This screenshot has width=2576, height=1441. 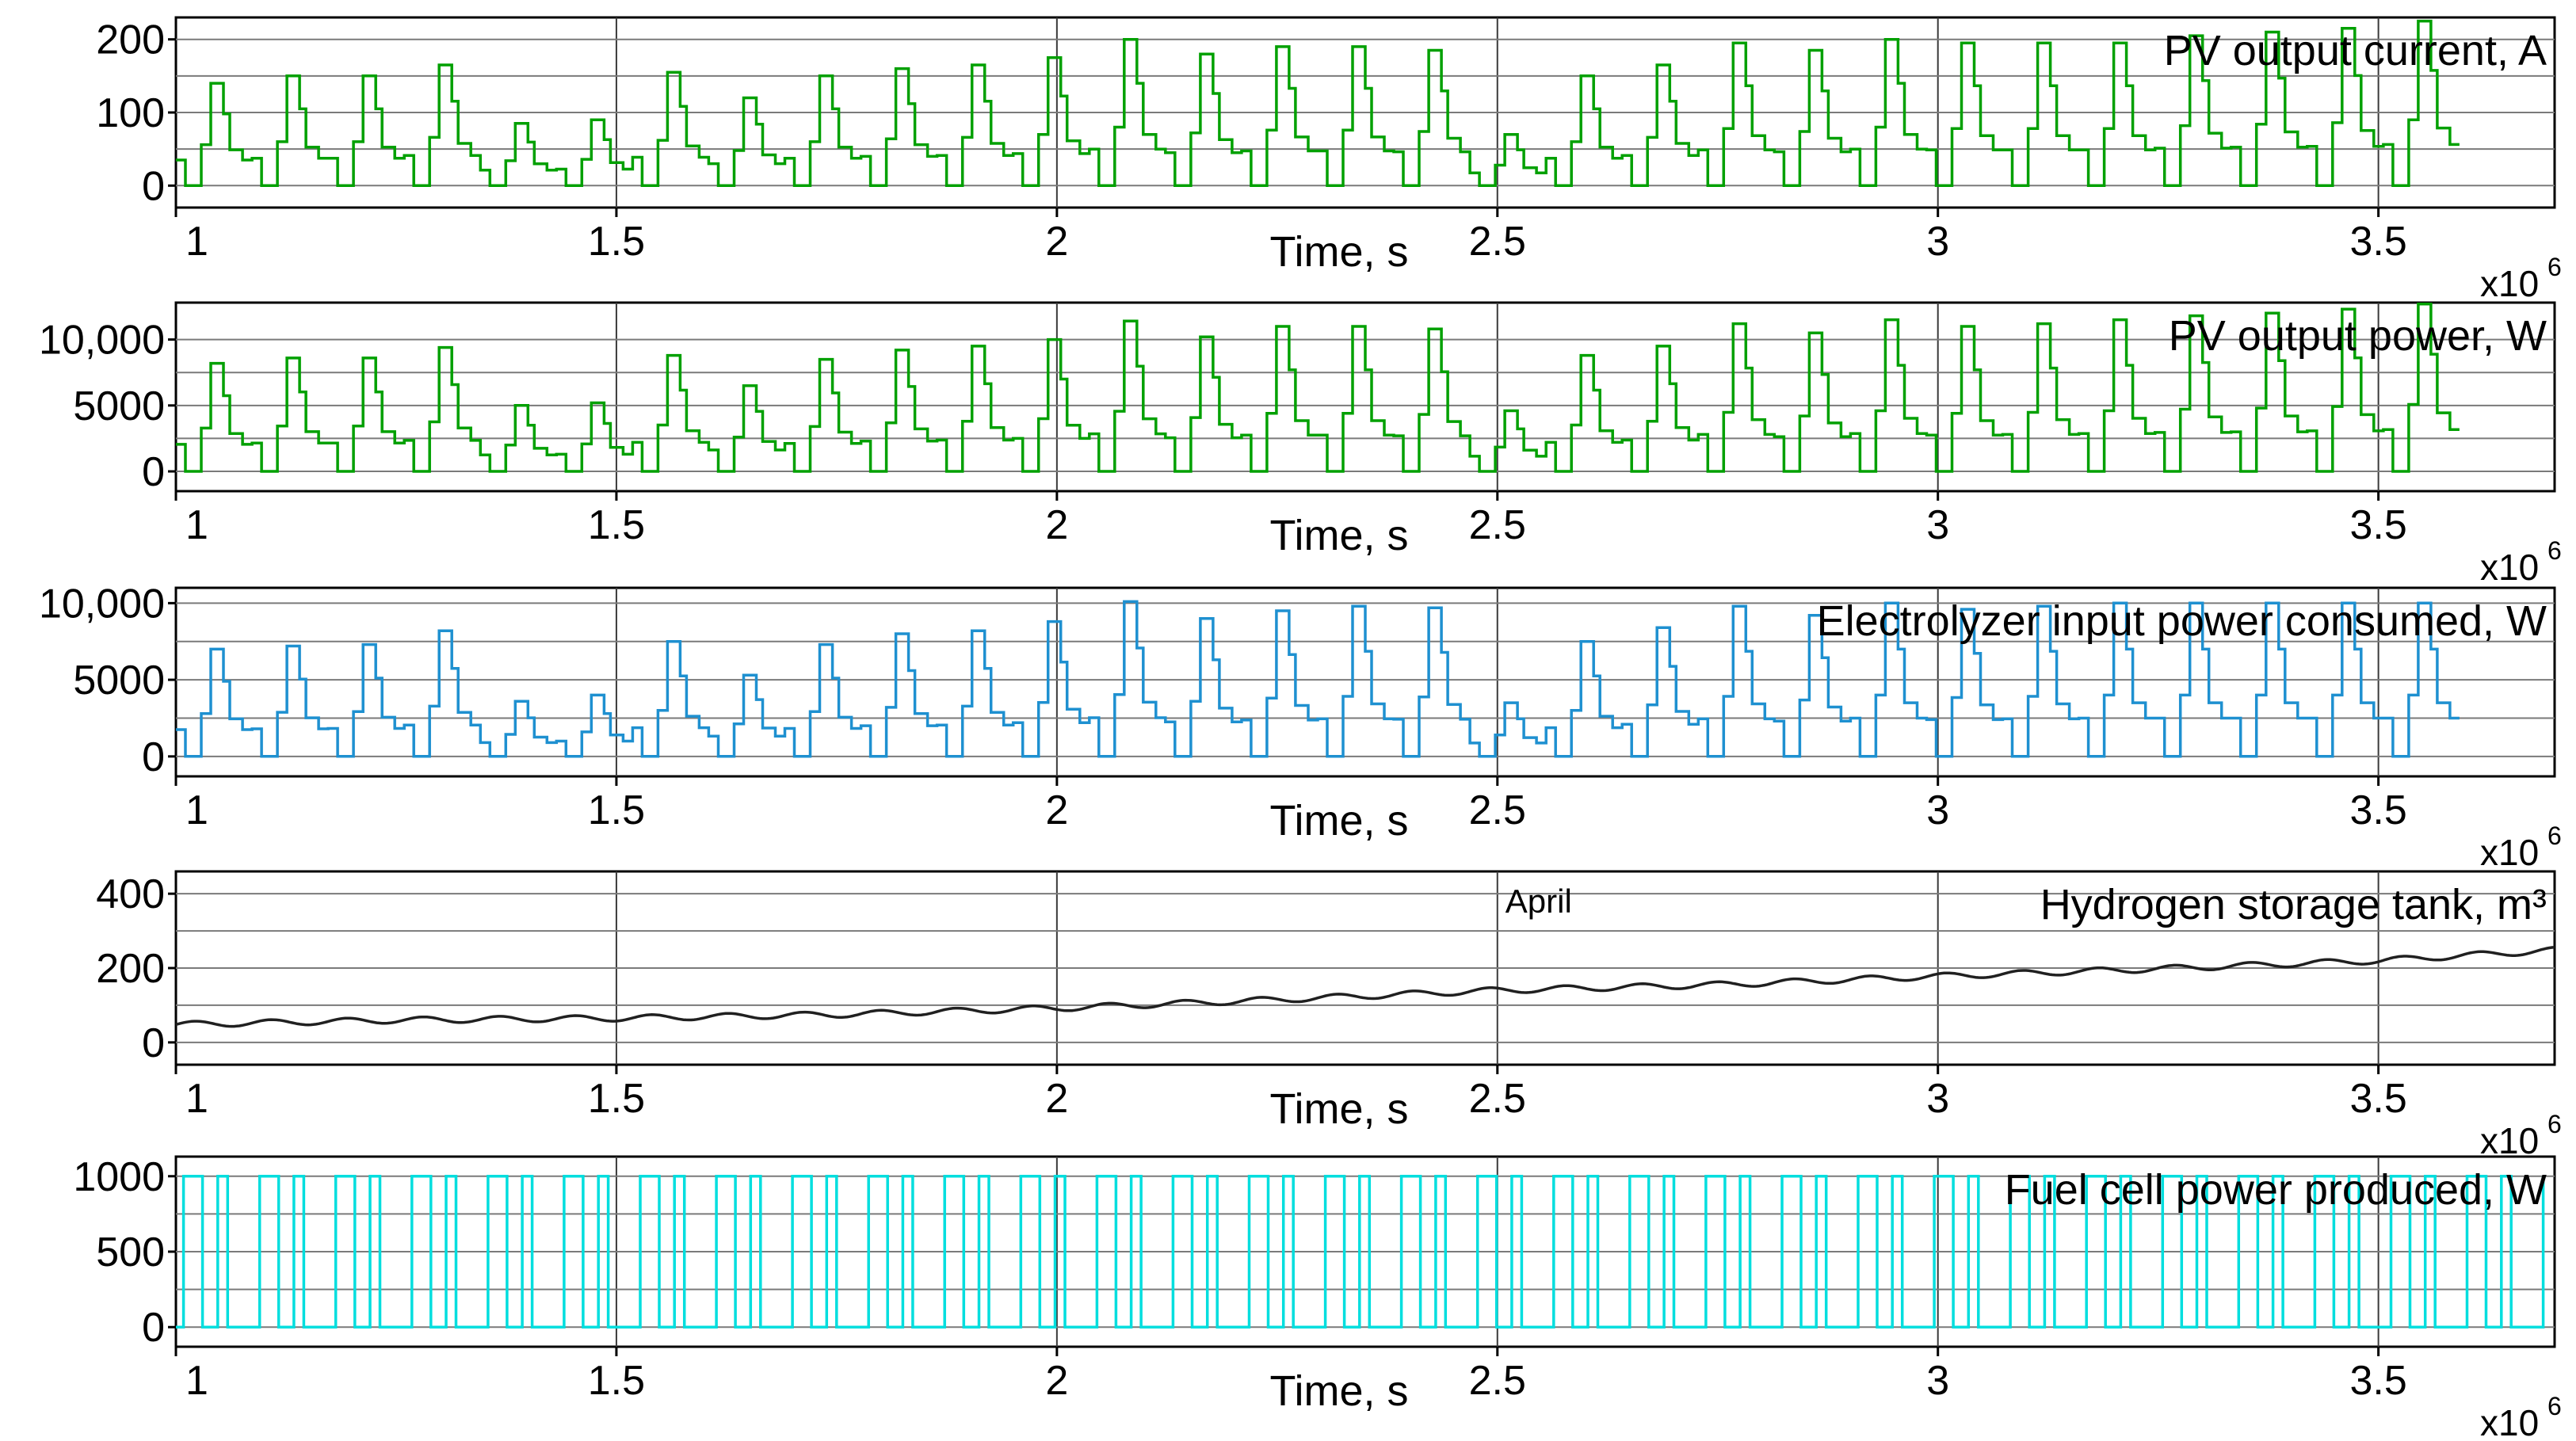 What do you see at coordinates (2358, 336) in the screenshot?
I see `panel-title: PV output power, W` at bounding box center [2358, 336].